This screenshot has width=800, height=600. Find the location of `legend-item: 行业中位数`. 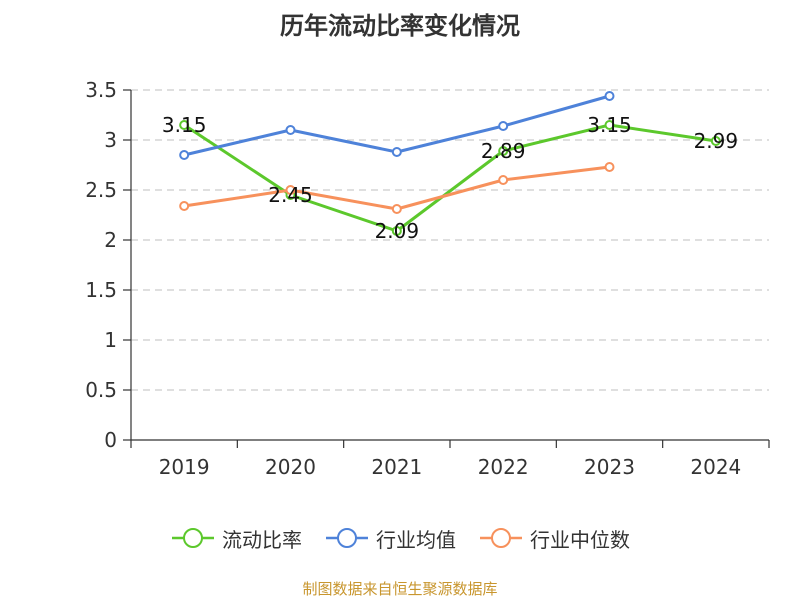

legend-item: 行业中位数 is located at coordinates (554, 538).